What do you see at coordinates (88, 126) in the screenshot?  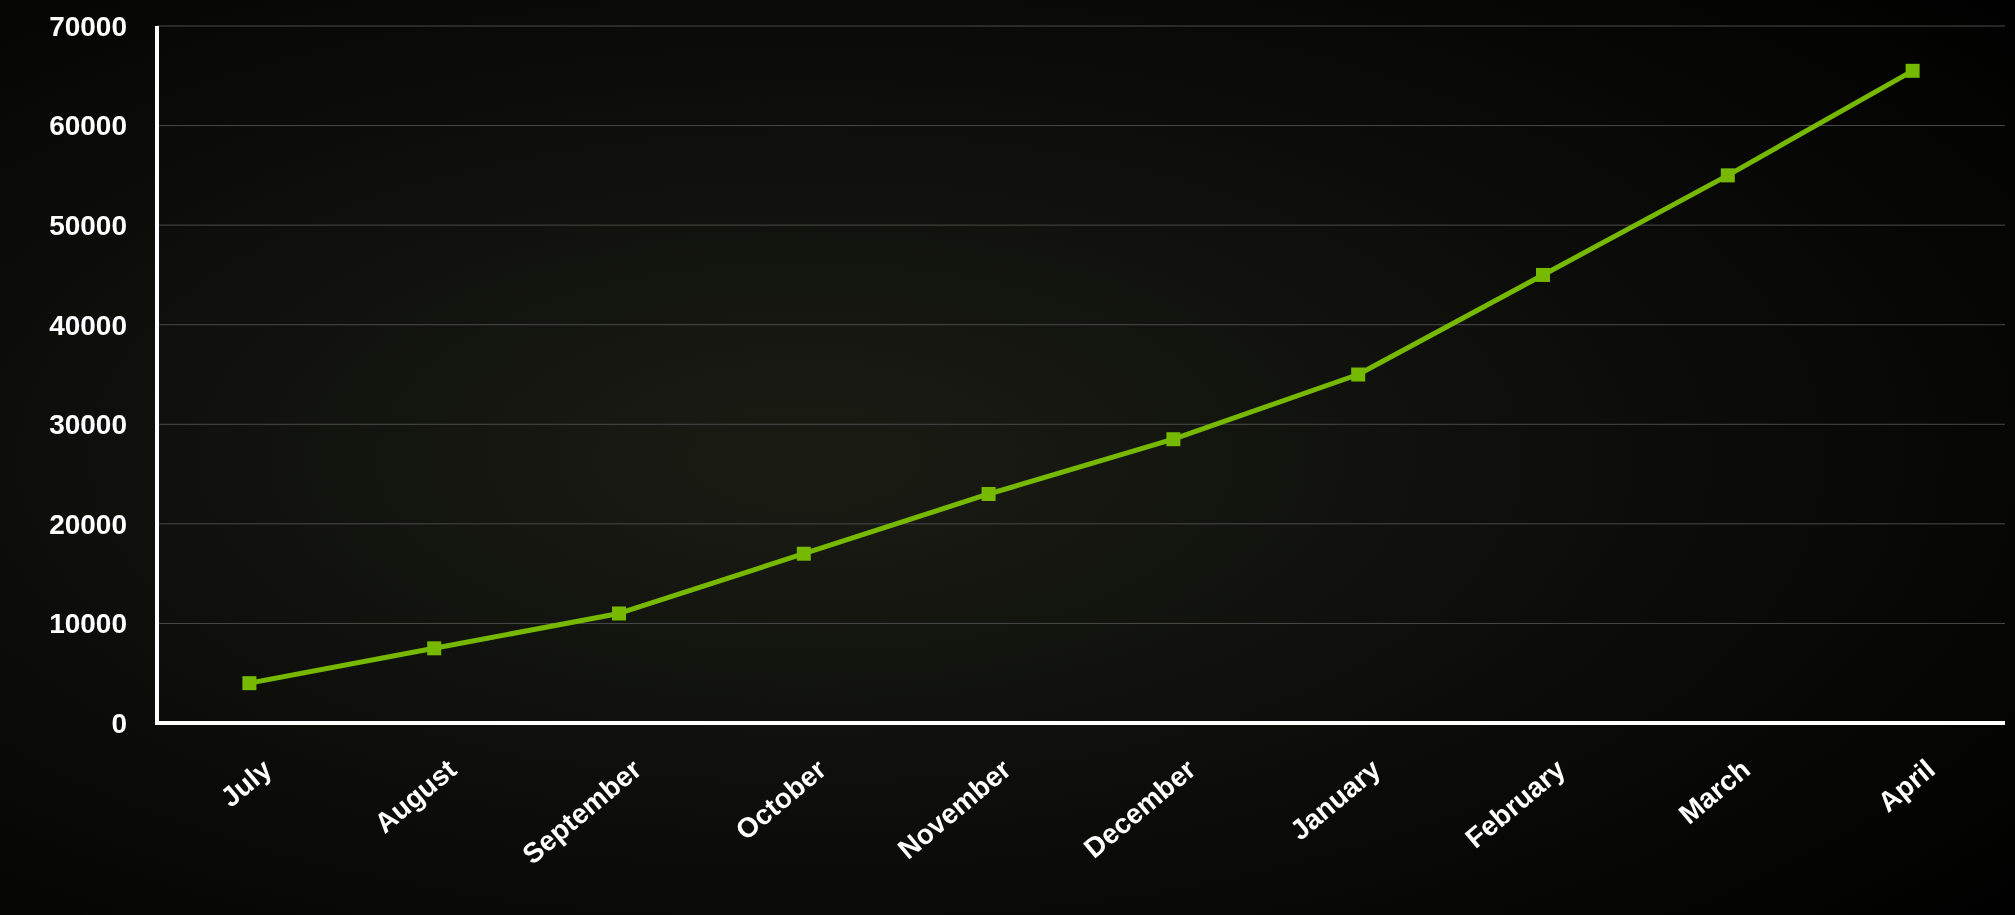 I see `y-tick-label: 60000` at bounding box center [88, 126].